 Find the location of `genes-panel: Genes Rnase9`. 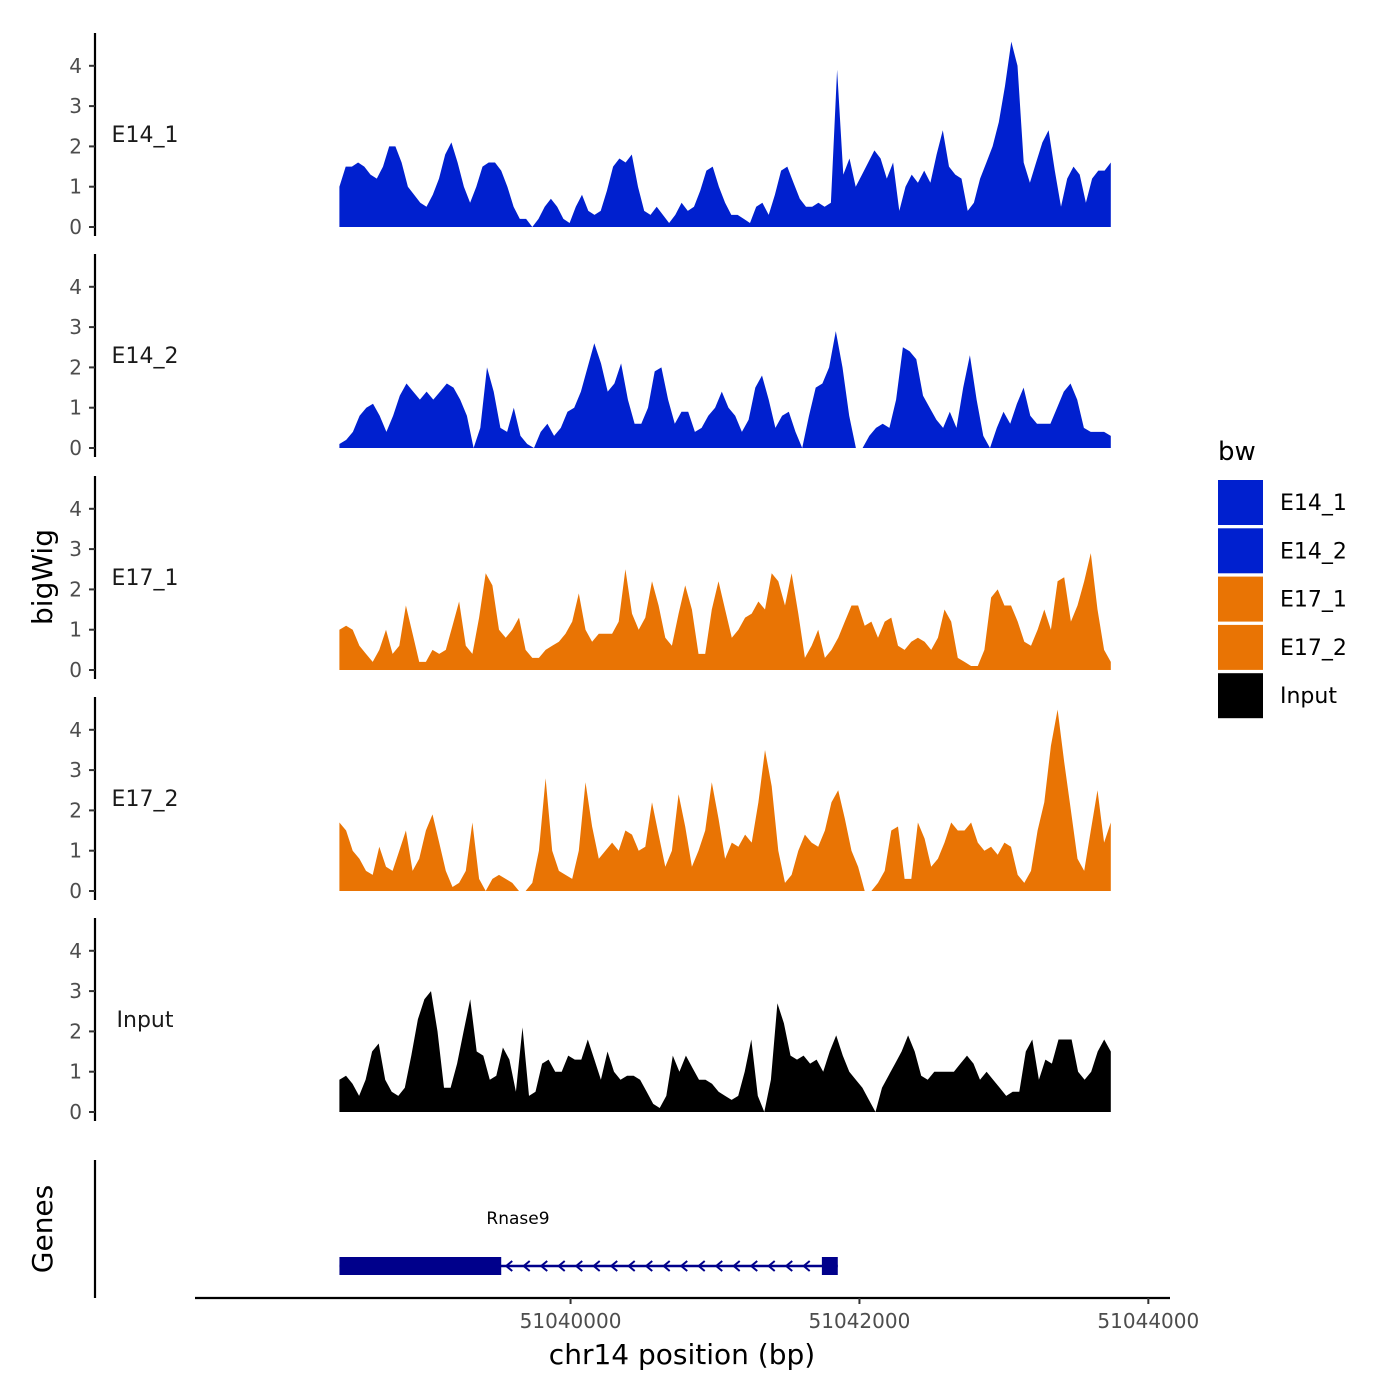

genes-panel: Genes Rnase9 is located at coordinates (432, 1229).